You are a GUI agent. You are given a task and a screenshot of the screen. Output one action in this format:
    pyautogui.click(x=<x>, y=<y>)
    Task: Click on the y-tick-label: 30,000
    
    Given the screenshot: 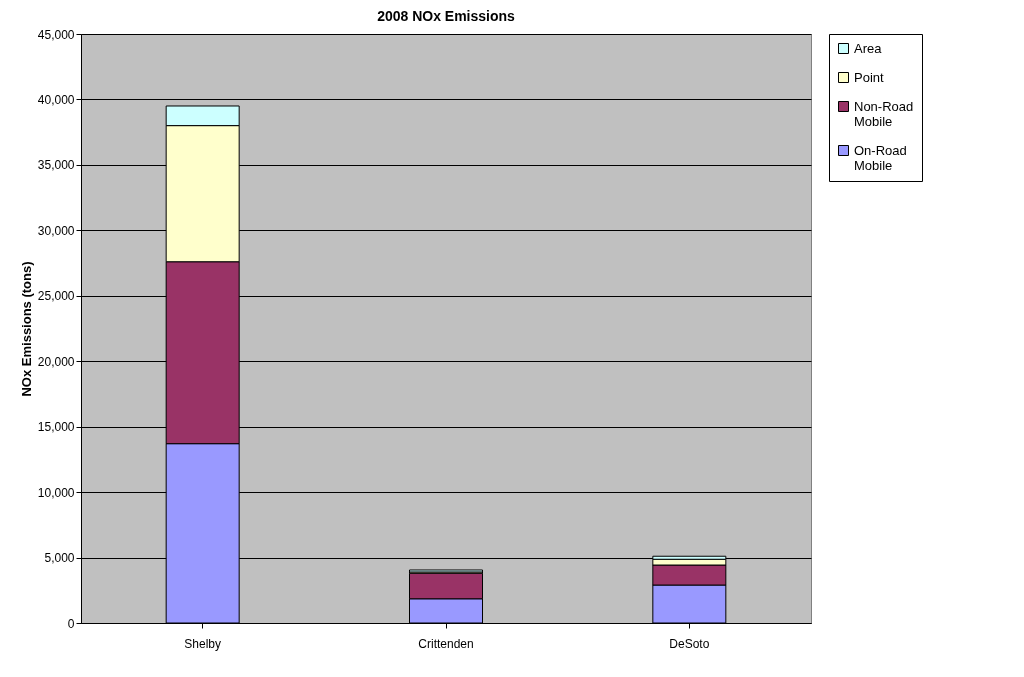 What is the action you would take?
    pyautogui.click(x=56, y=230)
    